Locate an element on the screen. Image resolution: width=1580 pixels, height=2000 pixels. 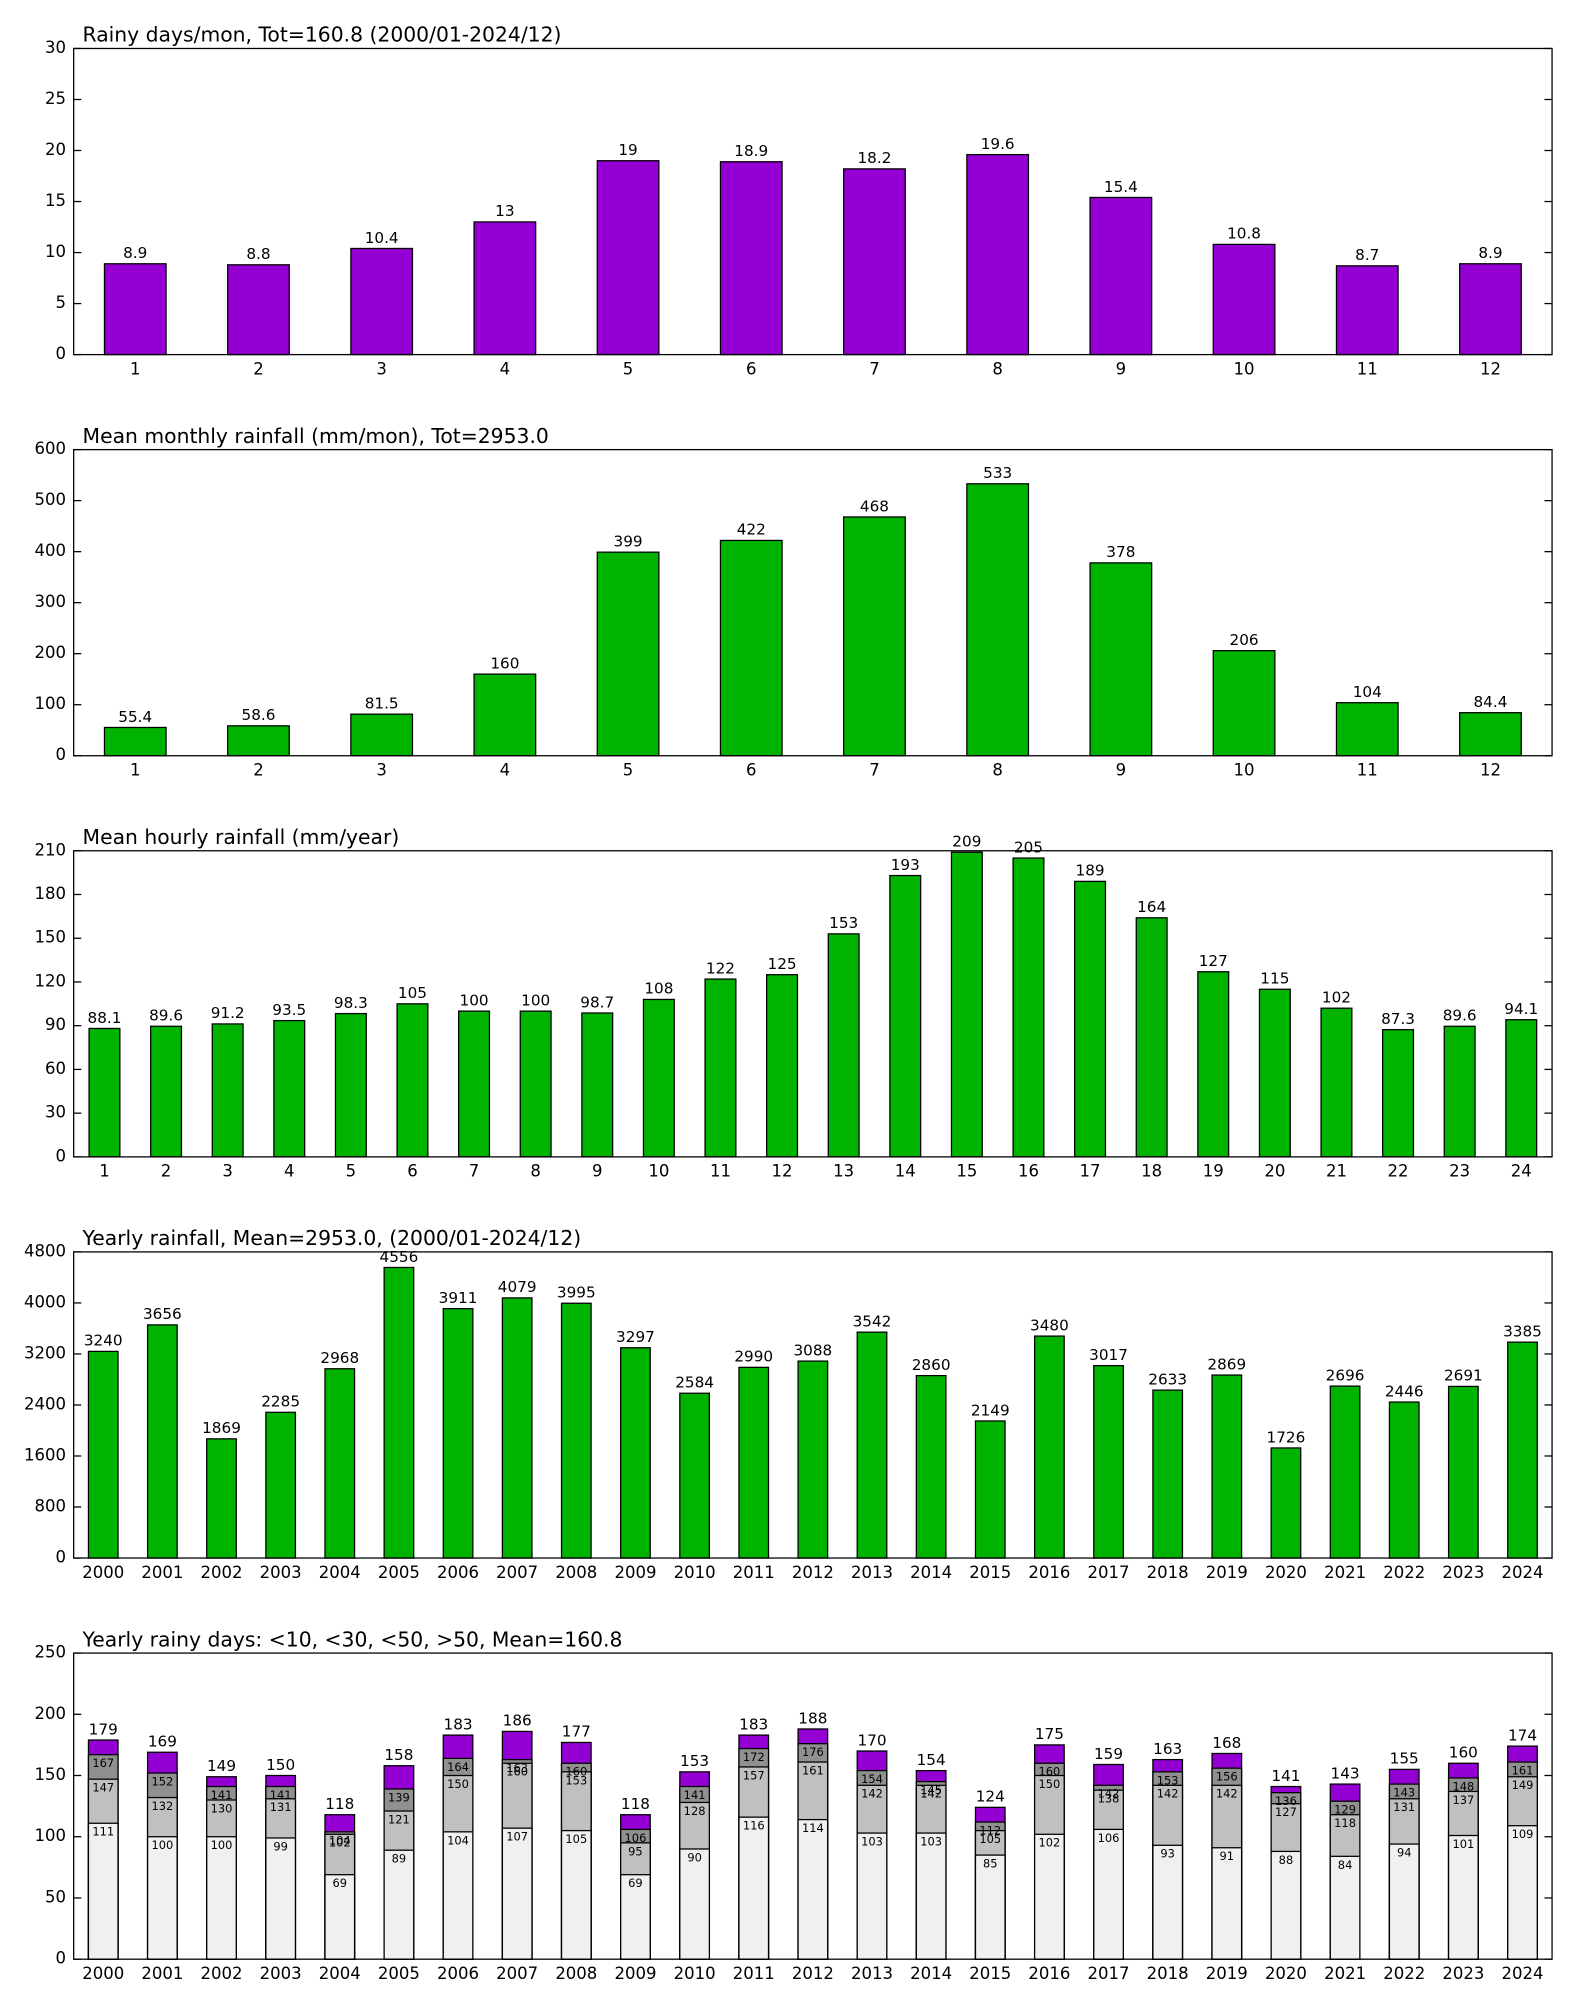
value-label: 399 is located at coordinates (628, 541).